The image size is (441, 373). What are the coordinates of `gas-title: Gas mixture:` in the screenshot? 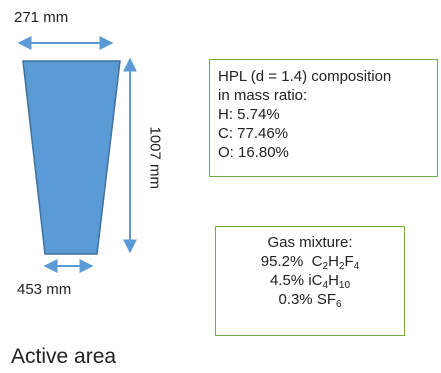 It's located at (310, 242).